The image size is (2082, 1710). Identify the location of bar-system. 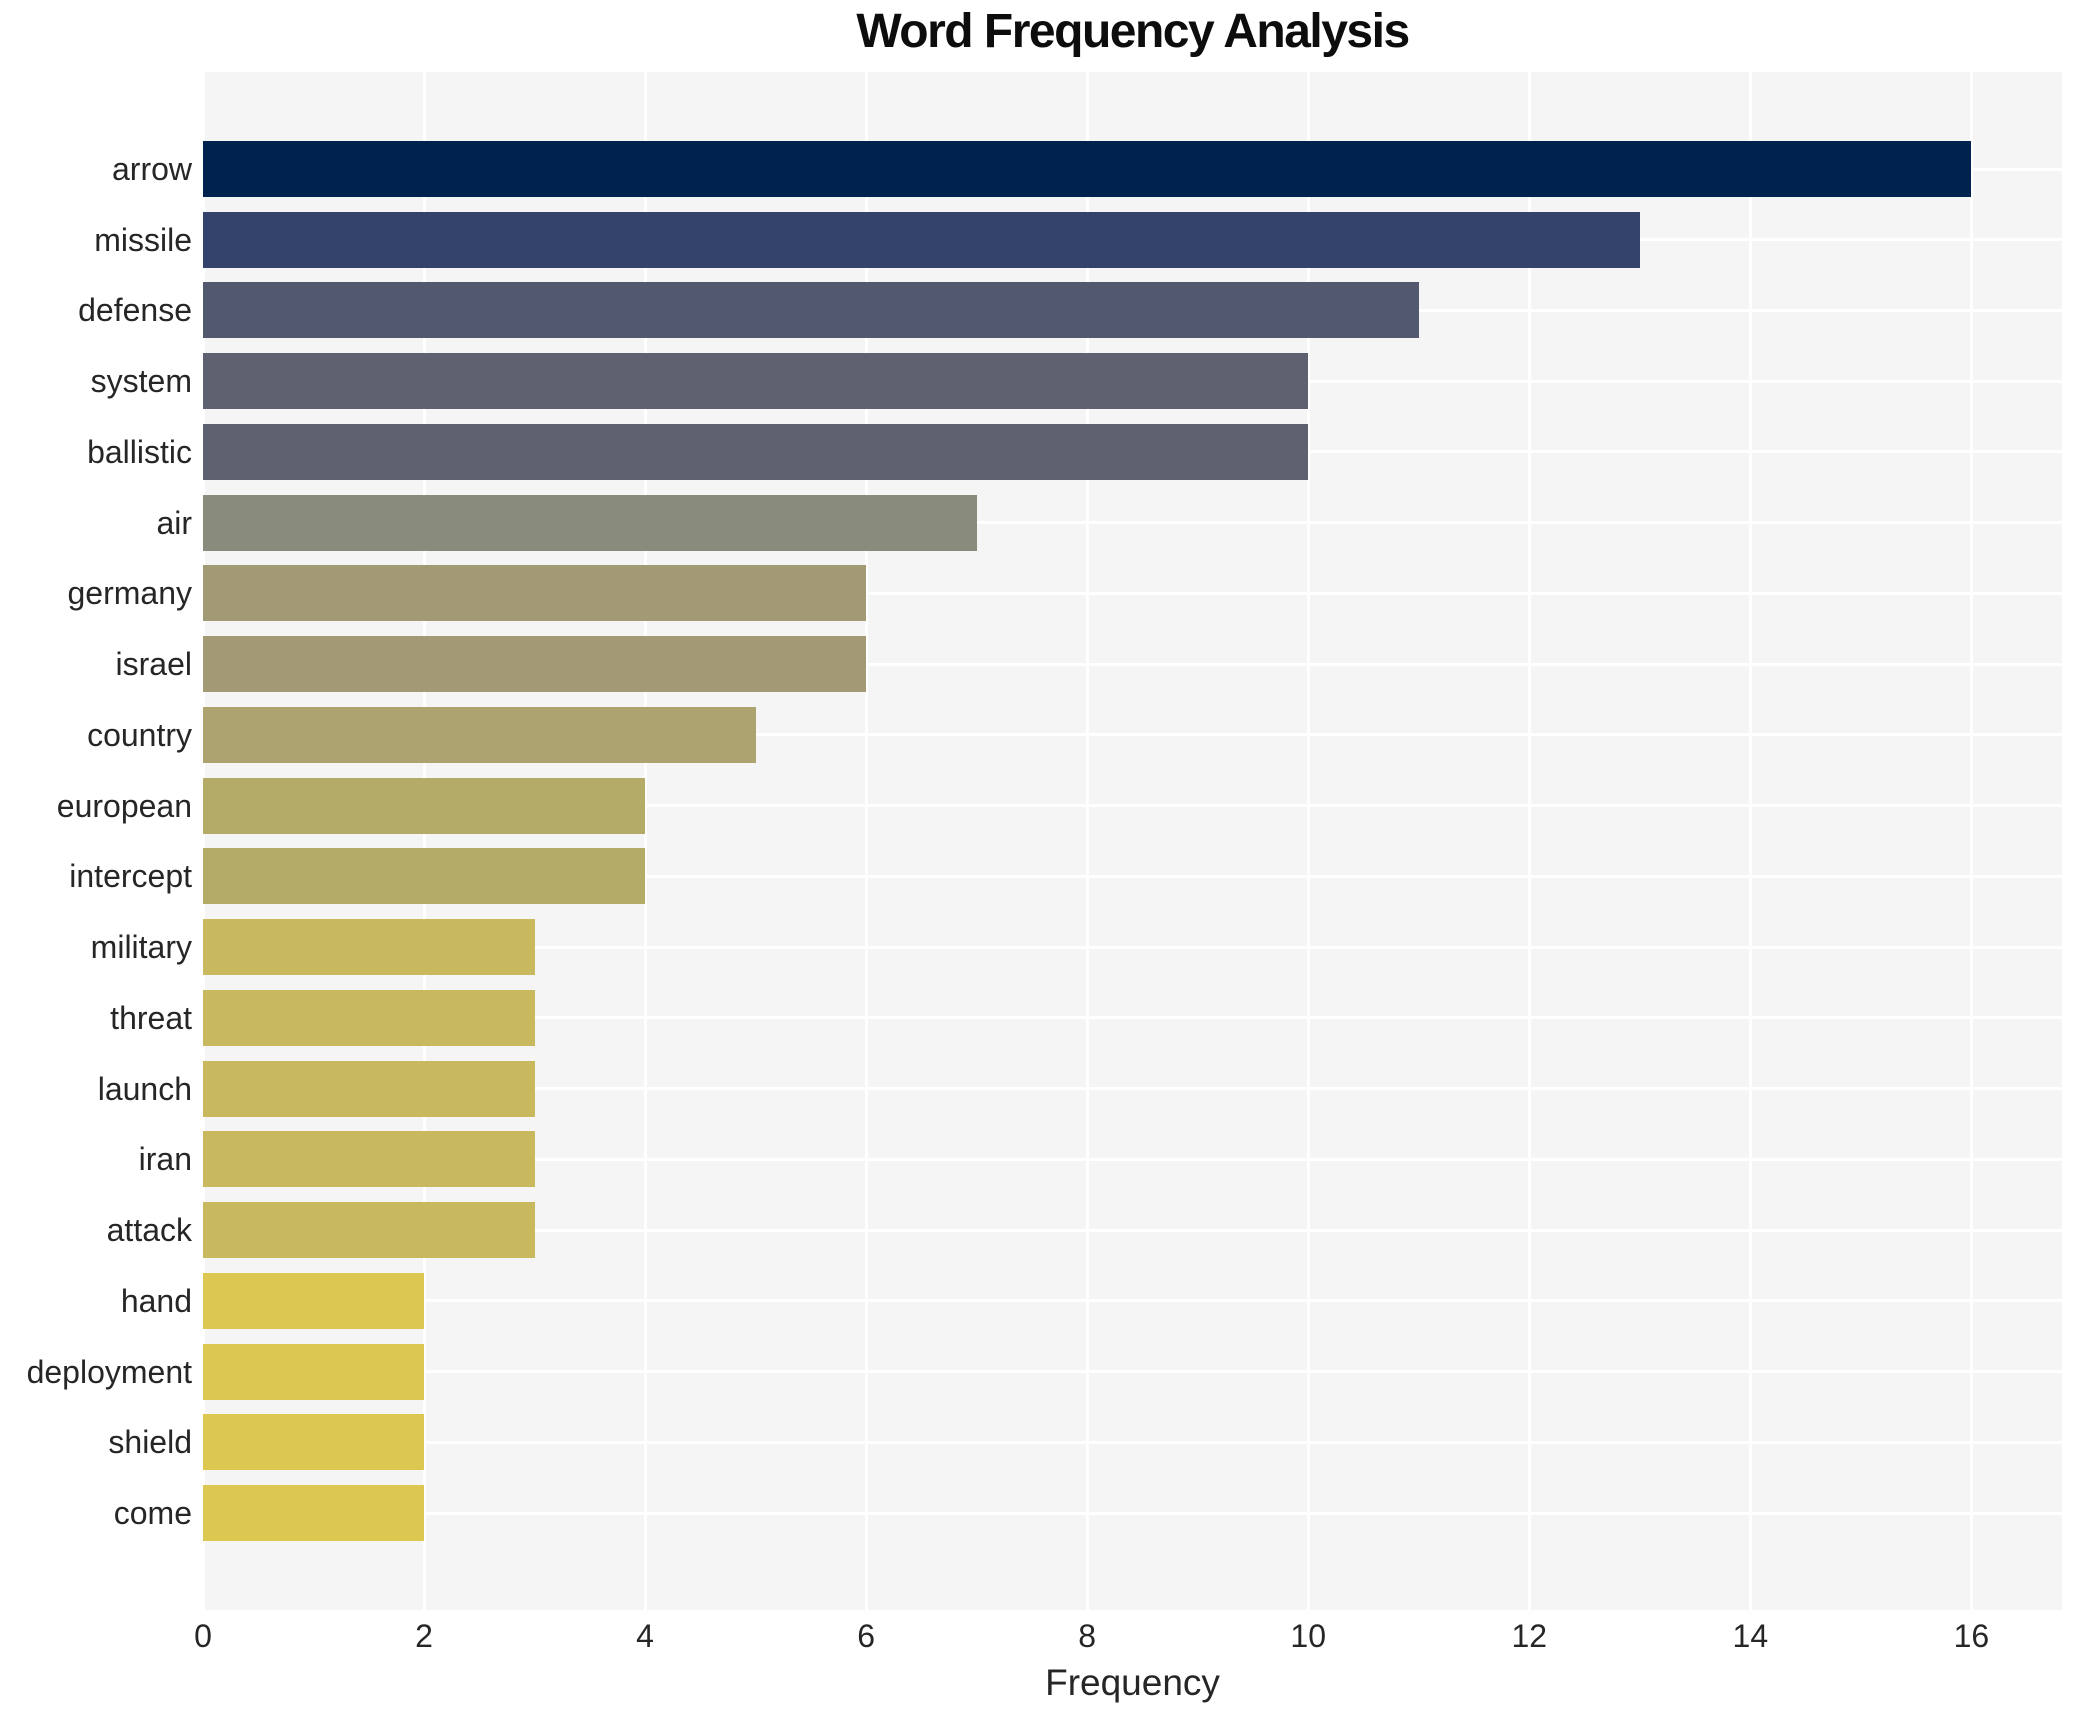
(756, 381).